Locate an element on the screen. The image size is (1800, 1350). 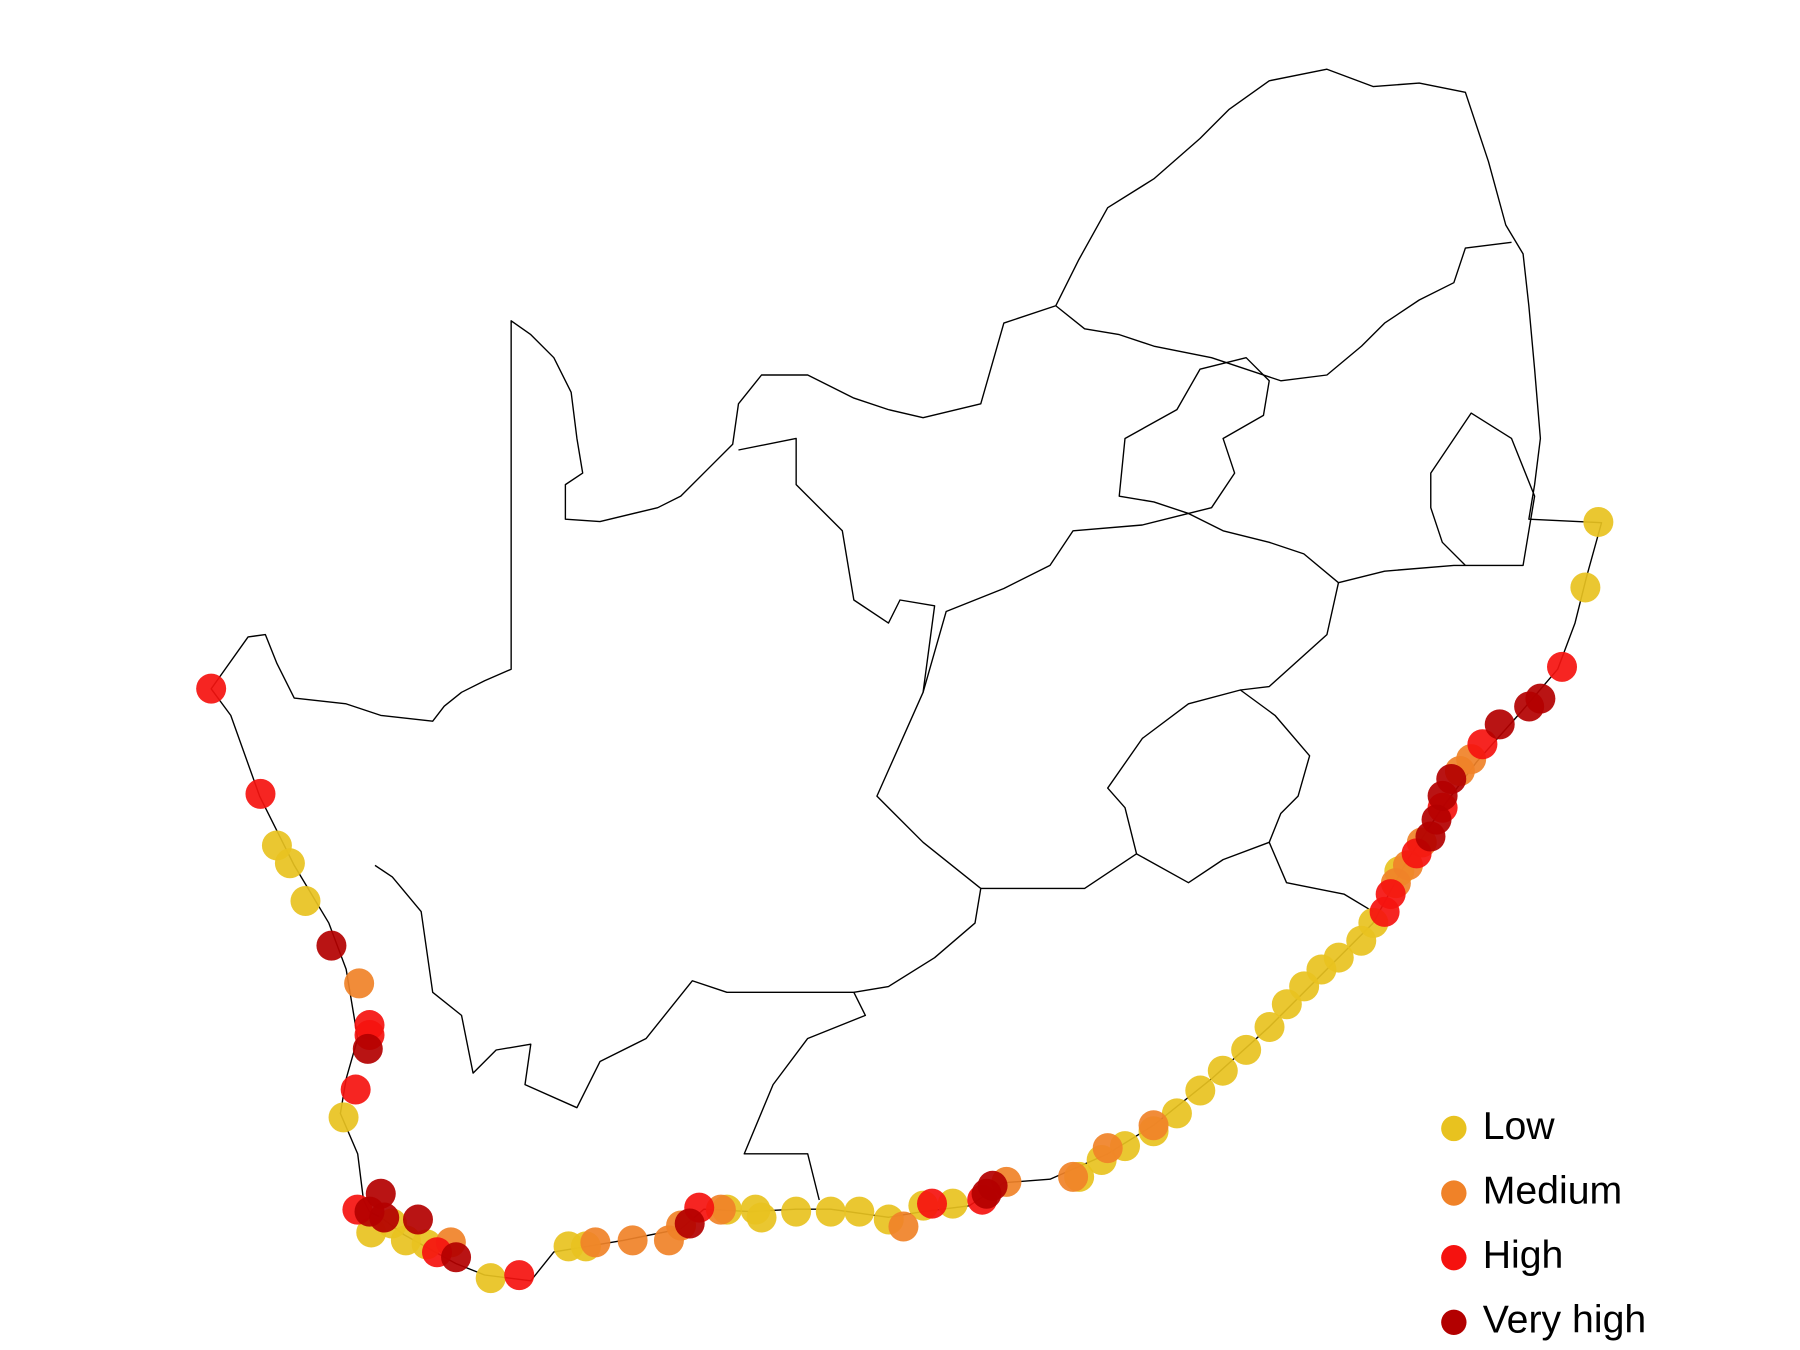
legend-label: Very high is located at coordinates (1565, 1320).